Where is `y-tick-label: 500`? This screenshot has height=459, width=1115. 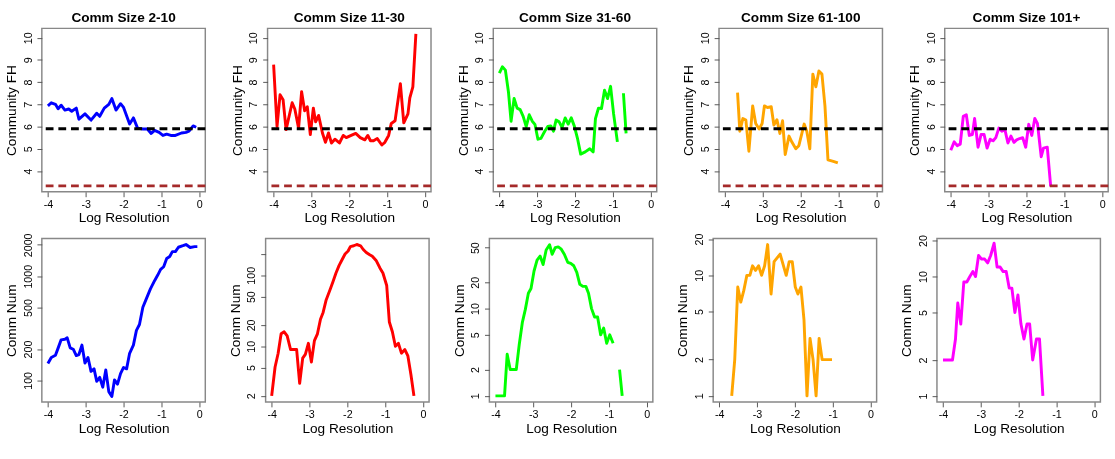
y-tick-label: 500 is located at coordinates (27, 308).